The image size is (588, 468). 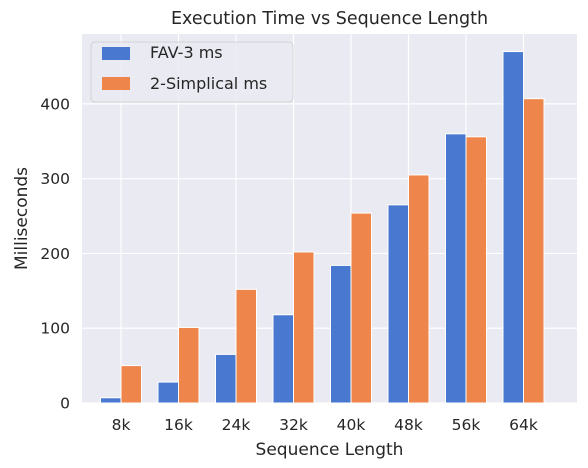 I want to click on bar-fav3-8k, so click(x=111, y=400).